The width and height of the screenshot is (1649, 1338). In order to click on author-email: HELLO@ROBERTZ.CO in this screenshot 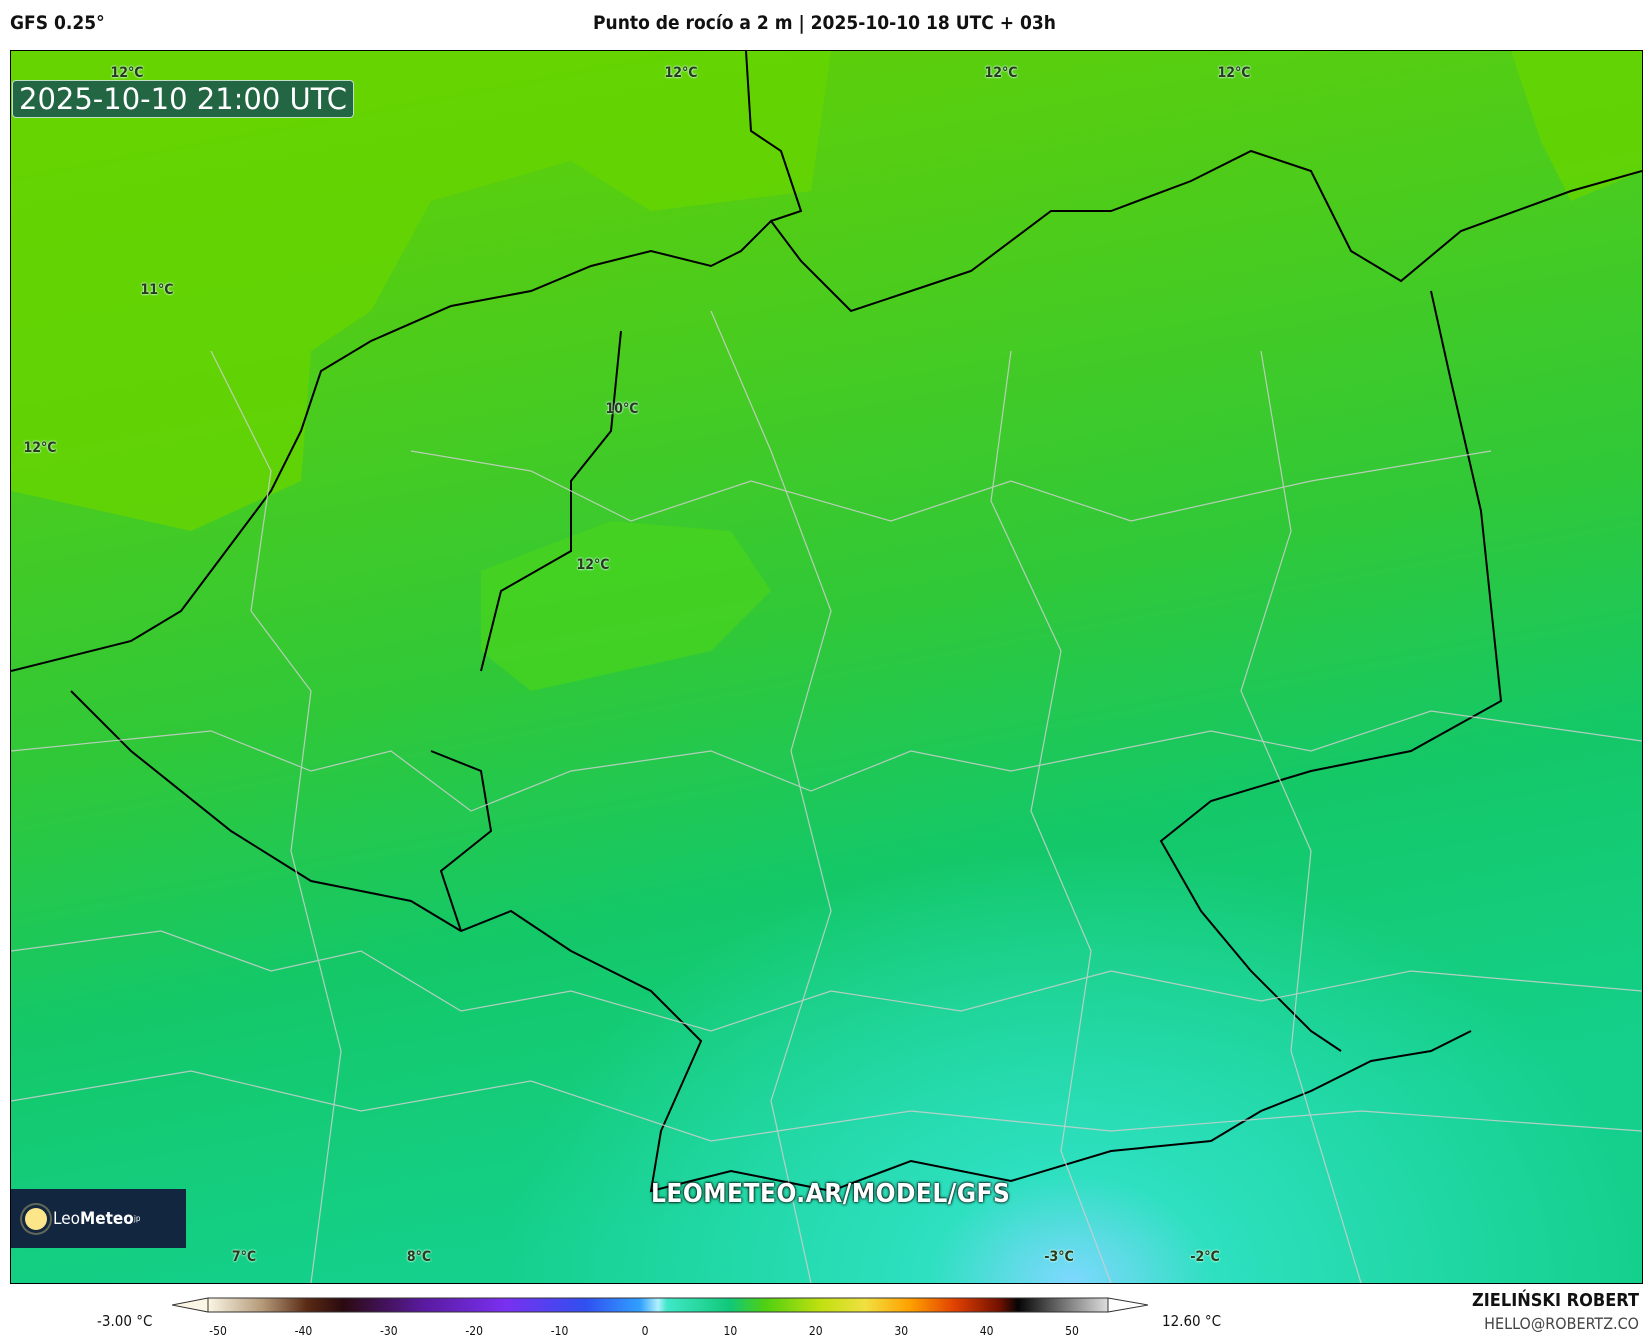, I will do `click(1561, 1323)`.